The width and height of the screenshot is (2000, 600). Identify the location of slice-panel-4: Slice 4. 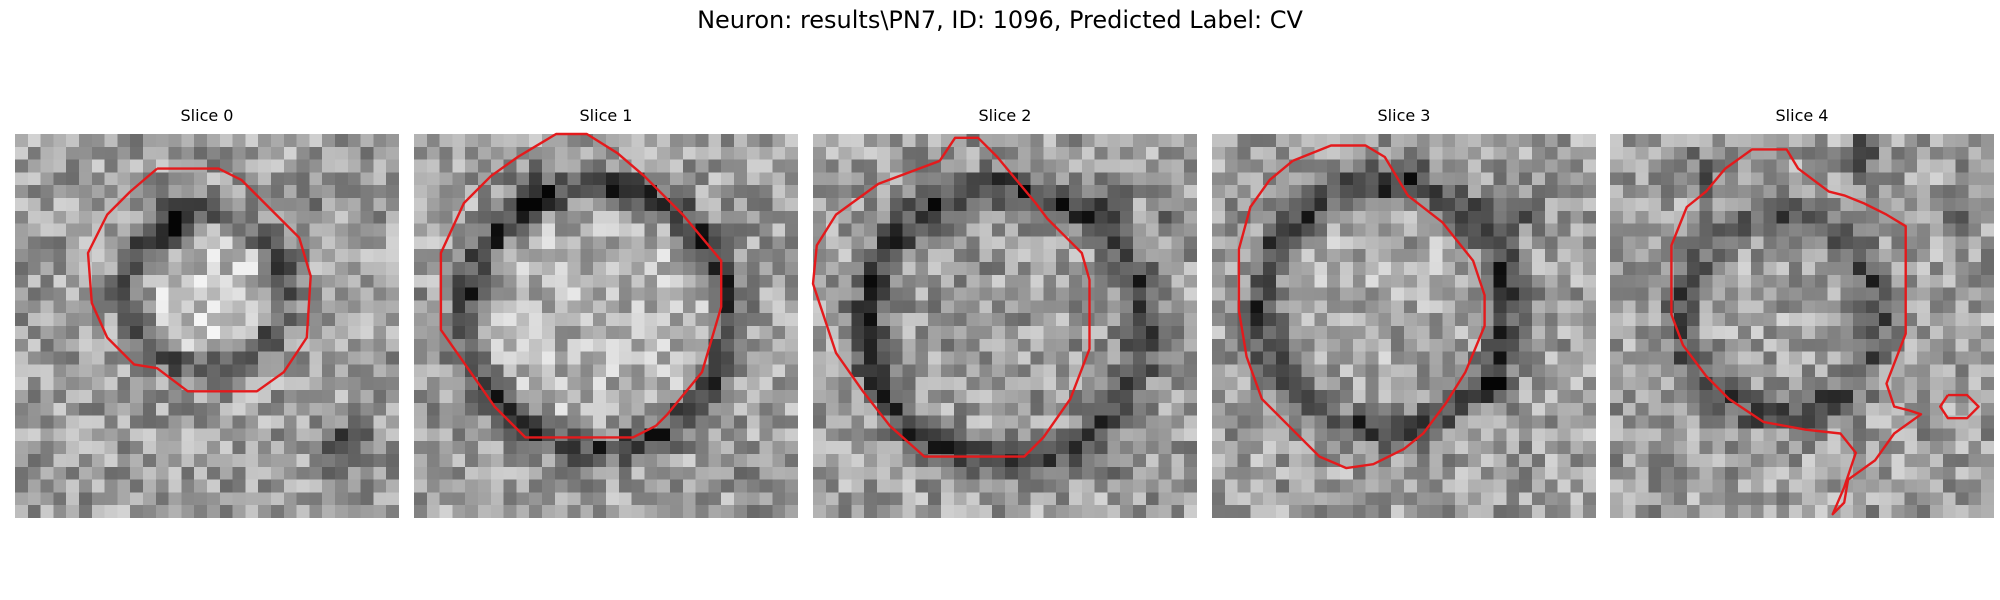
(1802, 312).